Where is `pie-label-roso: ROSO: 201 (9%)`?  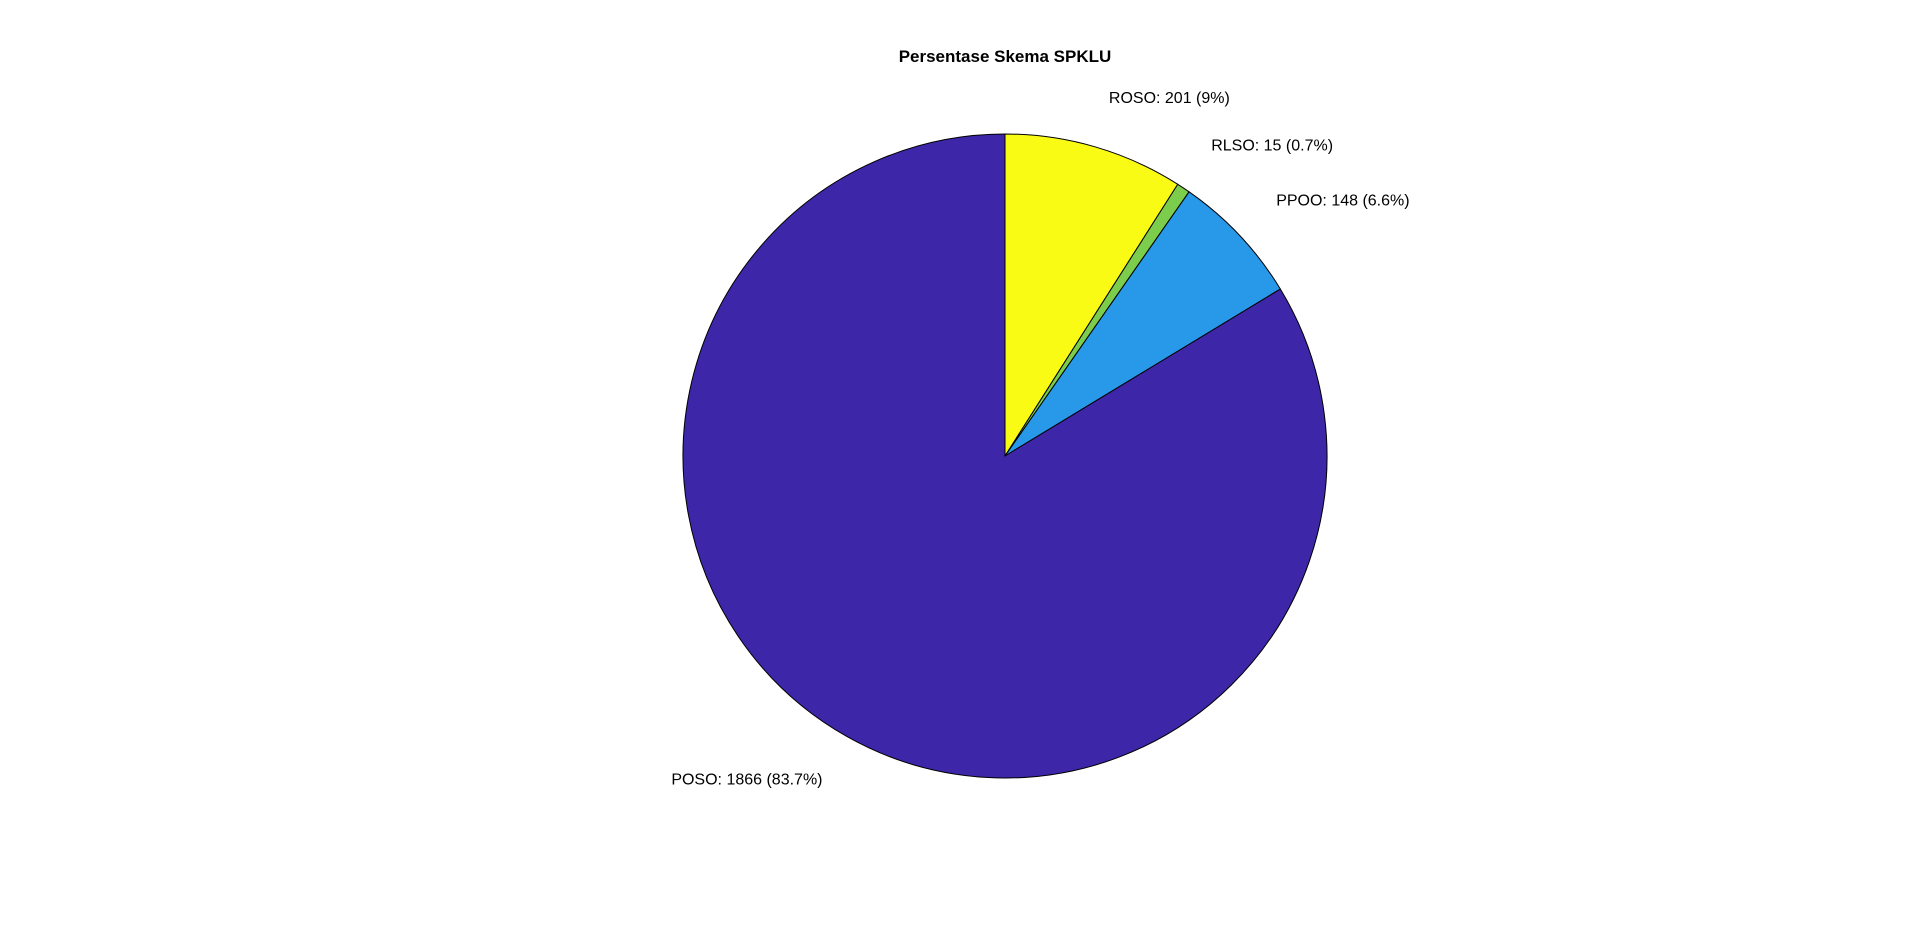
pie-label-roso: ROSO: 201 (9%) is located at coordinates (1169, 98).